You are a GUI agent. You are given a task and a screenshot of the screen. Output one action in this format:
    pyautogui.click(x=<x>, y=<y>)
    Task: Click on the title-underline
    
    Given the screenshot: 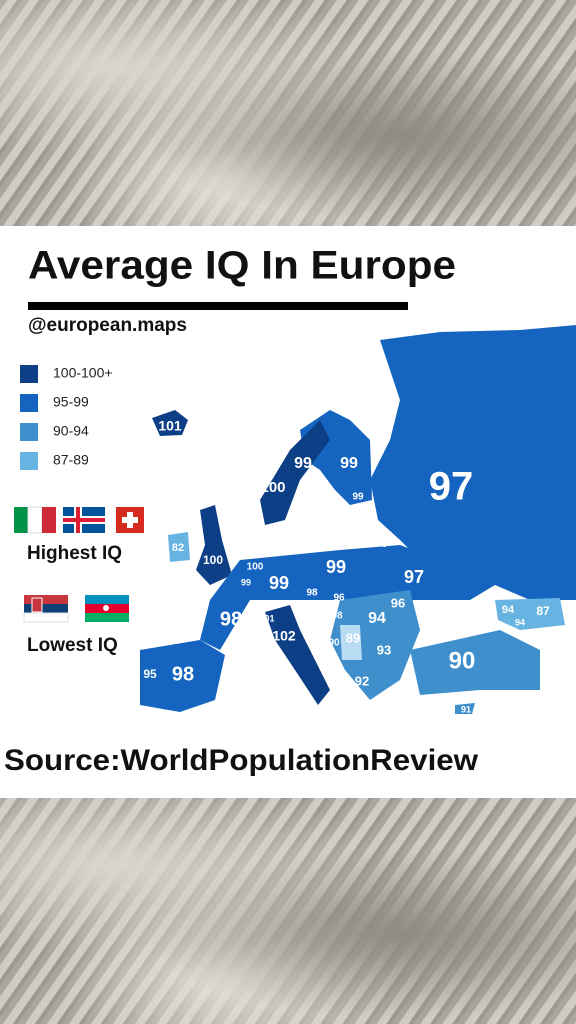 What is the action you would take?
    pyautogui.click(x=218, y=306)
    